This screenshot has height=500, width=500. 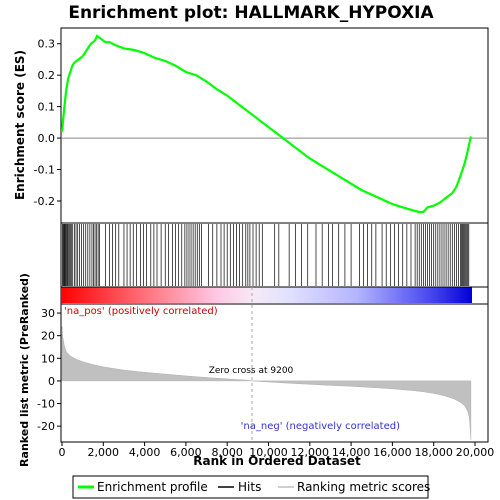 What do you see at coordinates (392, 452) in the screenshot?
I see `x-tick-label: 16,000` at bounding box center [392, 452].